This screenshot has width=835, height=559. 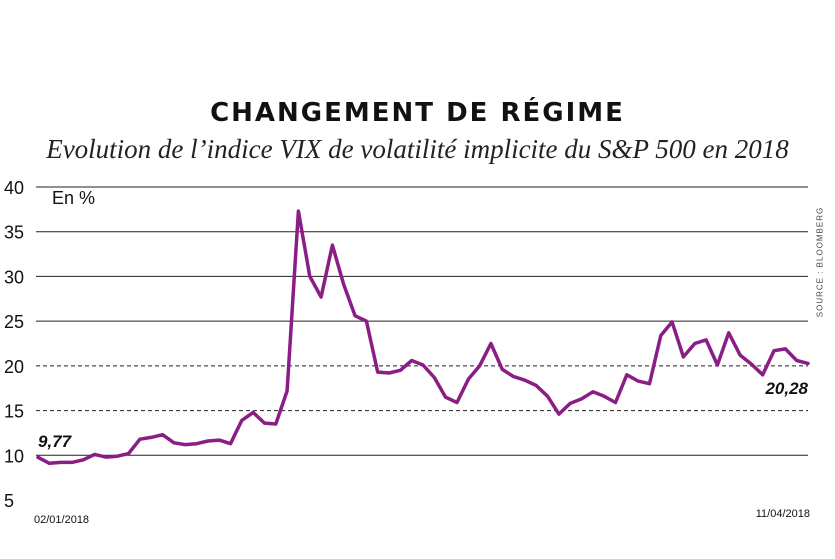 I want to click on reference-lines, so click(x=422, y=388).